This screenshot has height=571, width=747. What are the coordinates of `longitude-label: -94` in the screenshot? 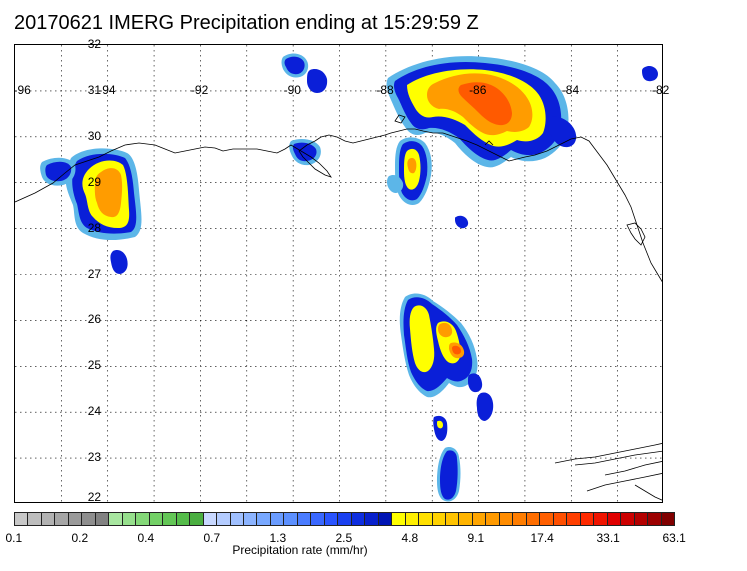 It's located at (107, 89).